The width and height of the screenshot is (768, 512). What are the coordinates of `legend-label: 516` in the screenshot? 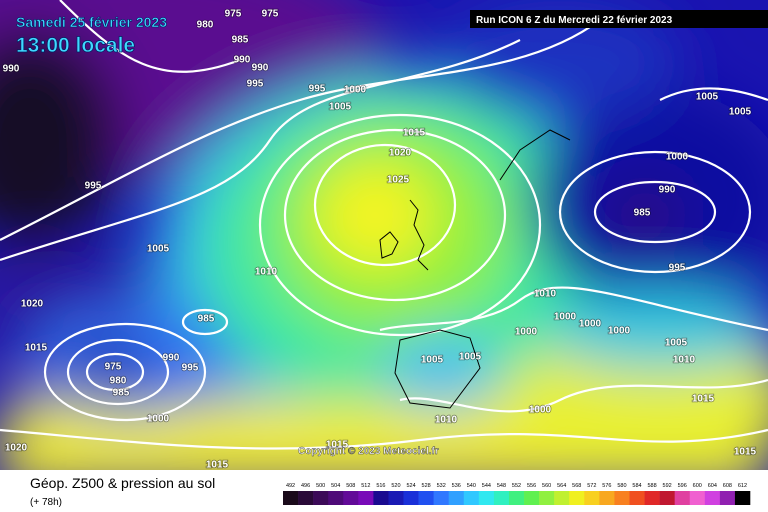 It's located at (380, 486).